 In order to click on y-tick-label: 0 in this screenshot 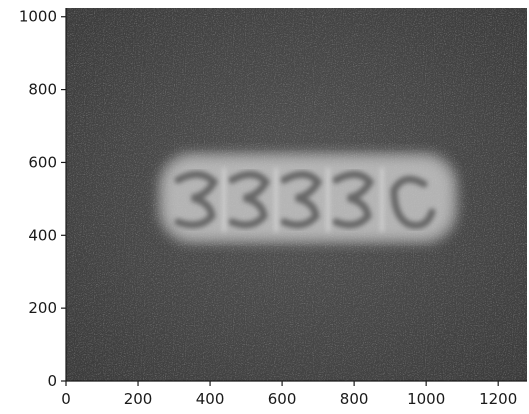, I will do `click(52, 381)`.